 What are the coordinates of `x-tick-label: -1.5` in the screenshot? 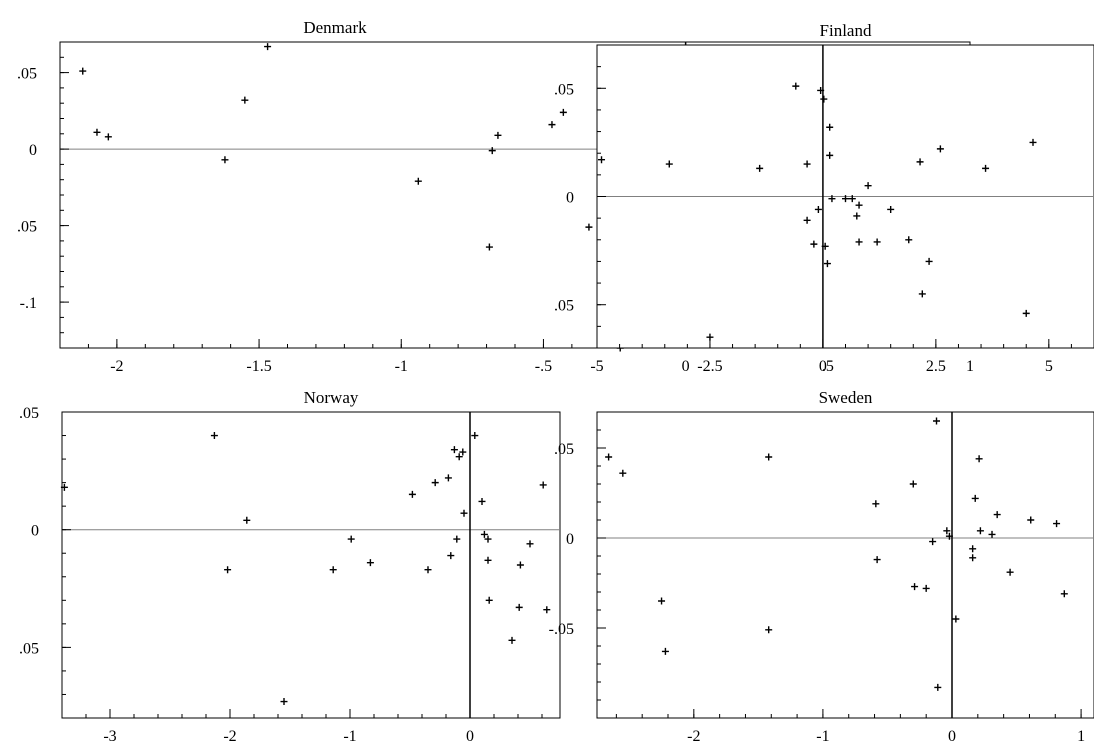 It's located at (258, 366).